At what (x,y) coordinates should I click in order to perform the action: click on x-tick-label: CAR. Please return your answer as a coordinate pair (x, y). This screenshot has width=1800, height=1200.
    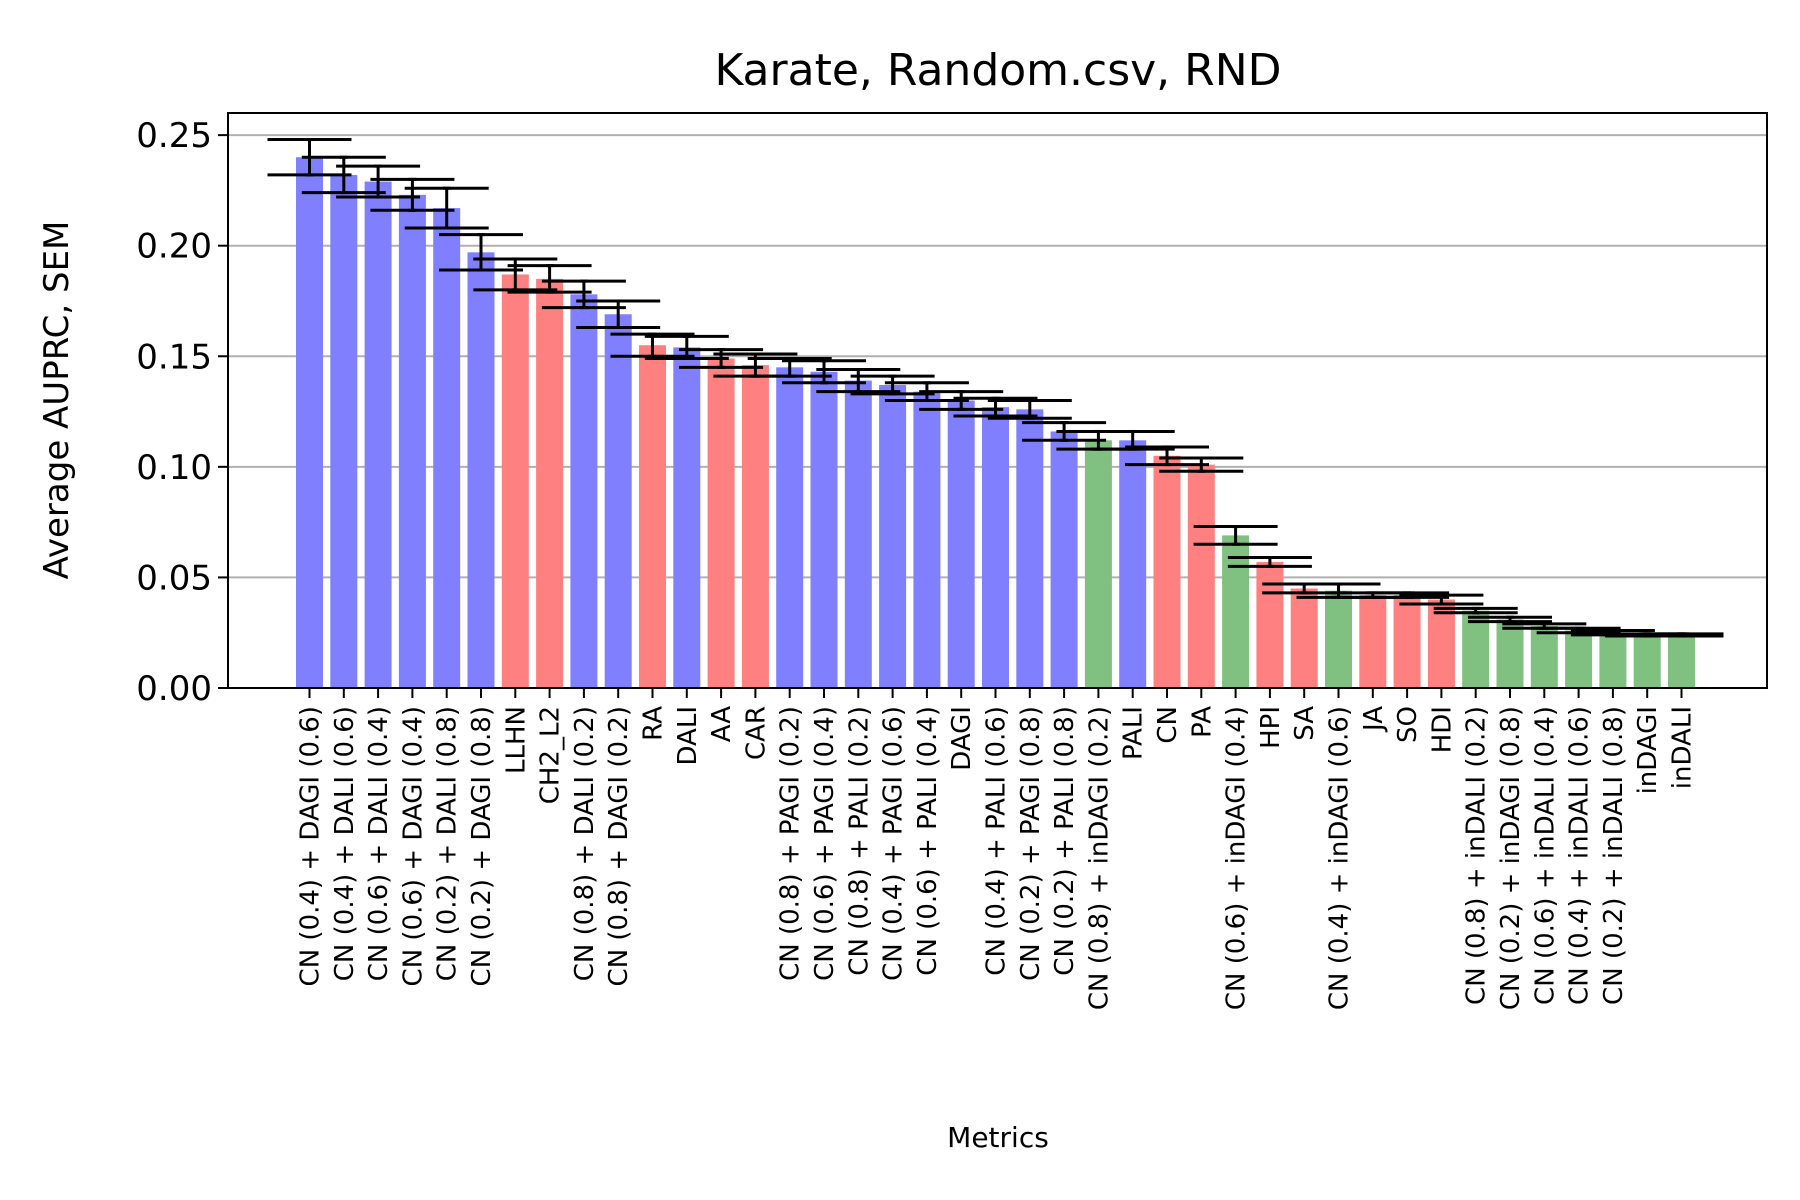
    Looking at the image, I should click on (756, 733).